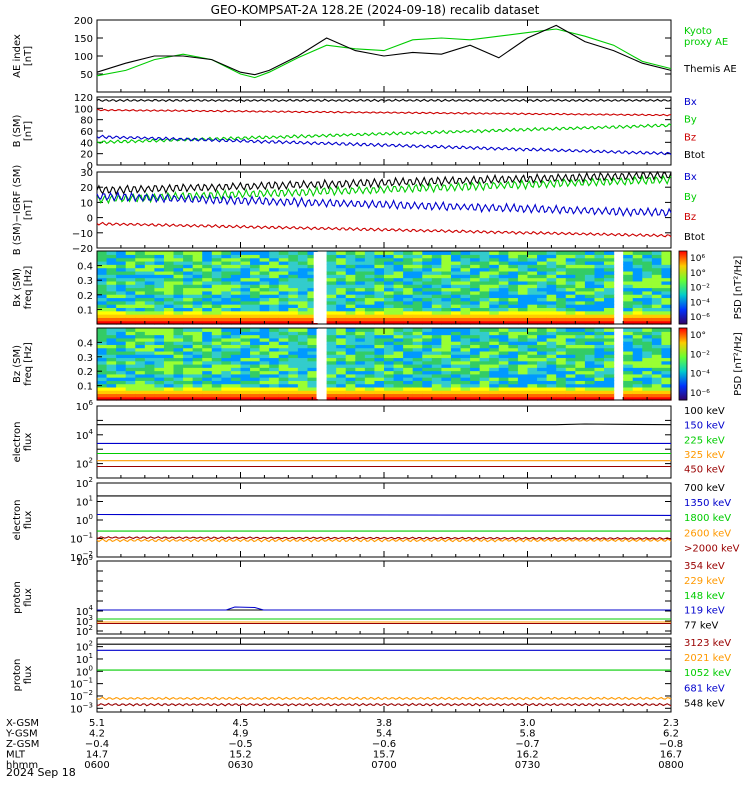  What do you see at coordinates (86, 155) in the screenshot?
I see `y-tick-label: 20` at bounding box center [86, 155].